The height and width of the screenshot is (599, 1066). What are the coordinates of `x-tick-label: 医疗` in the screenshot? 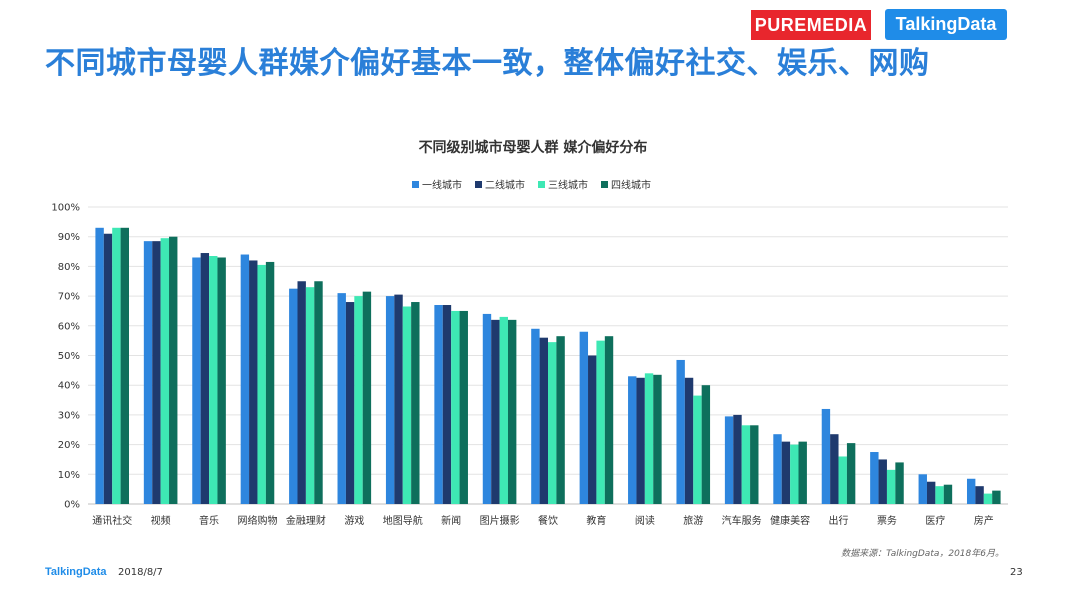 It's located at (935, 520).